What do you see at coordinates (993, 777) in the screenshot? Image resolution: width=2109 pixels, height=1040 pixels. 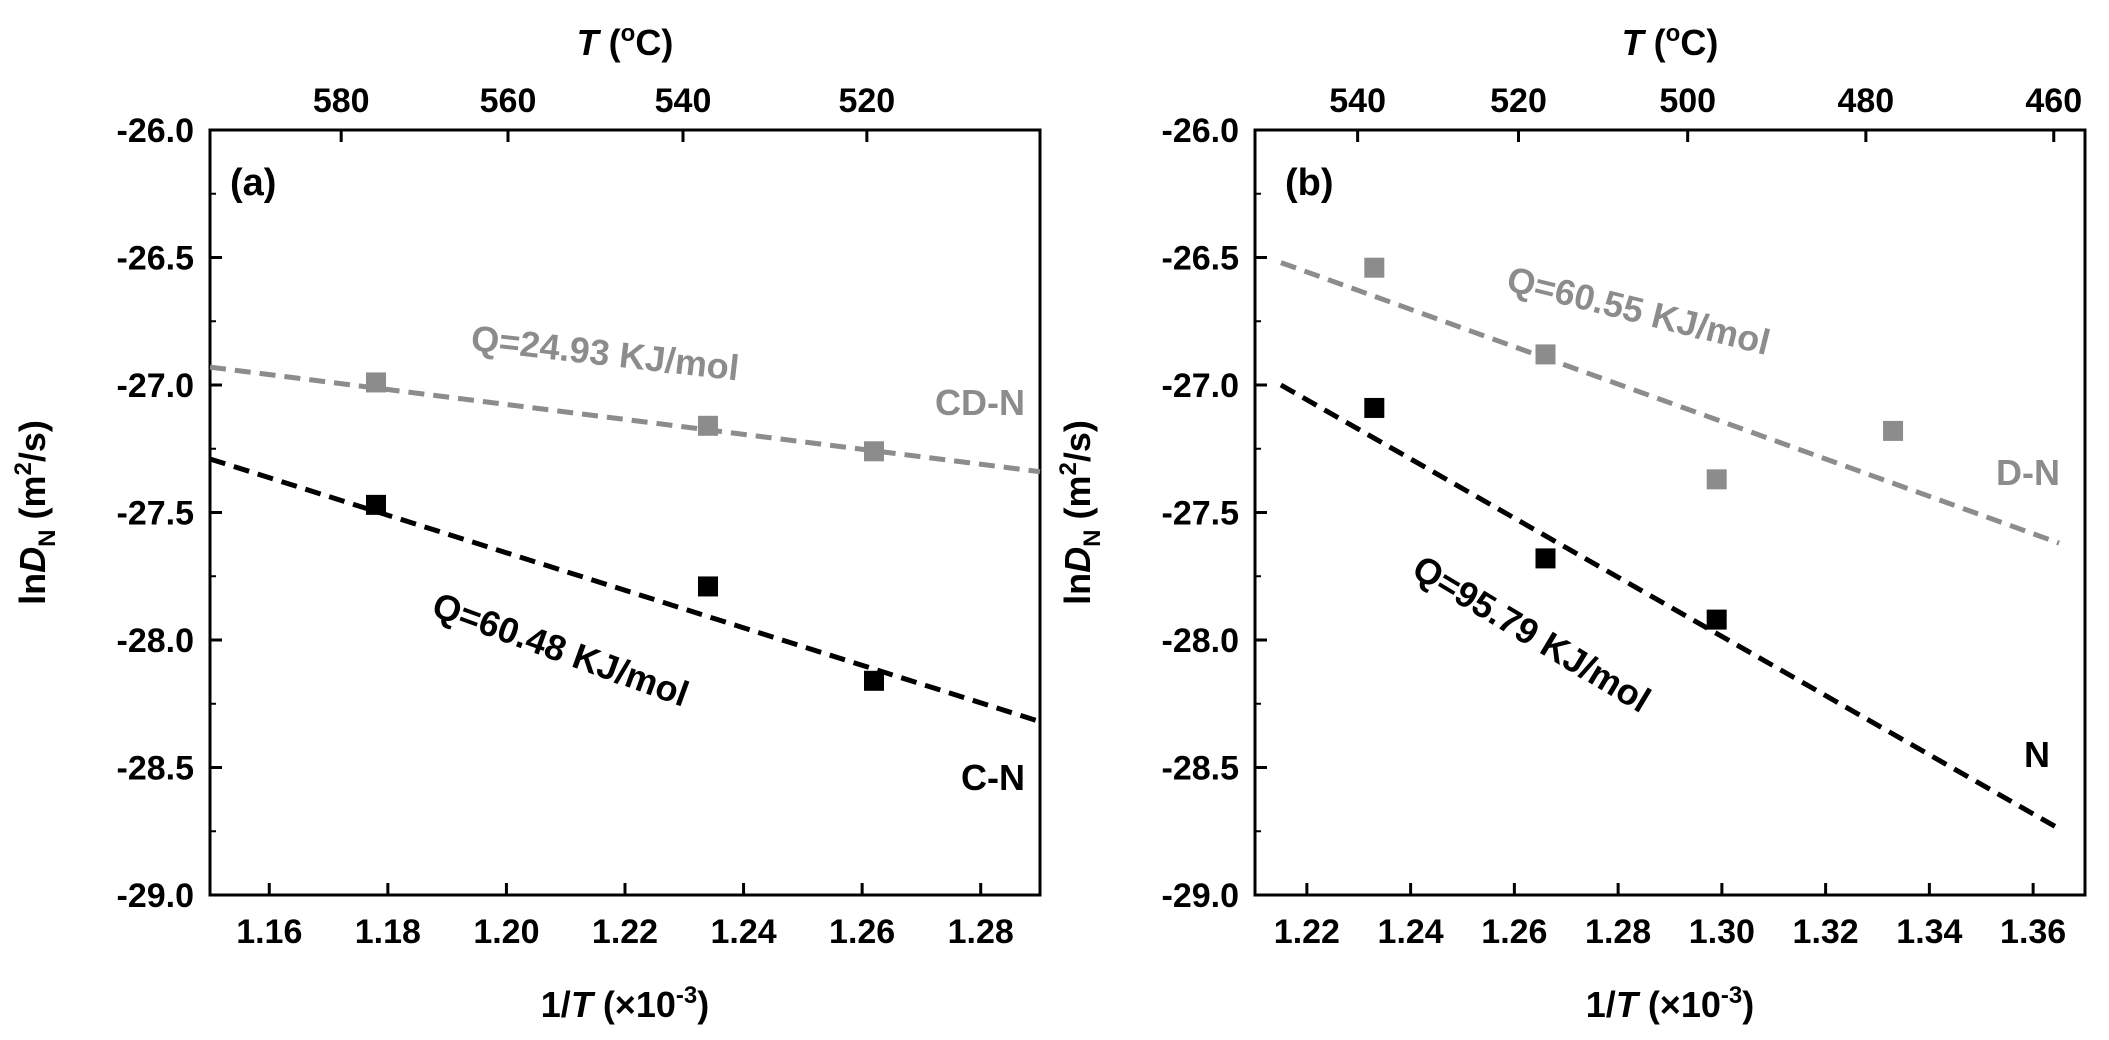 I see `series-name-label: C-N` at bounding box center [993, 777].